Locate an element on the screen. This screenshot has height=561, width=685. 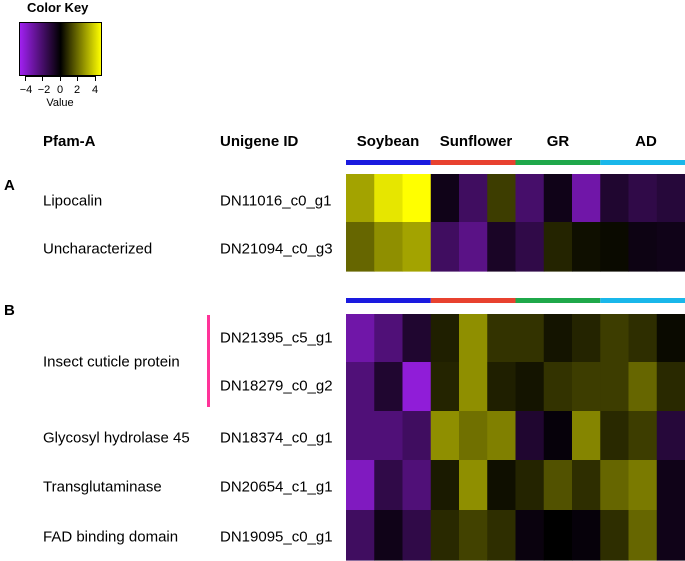
group-label-soybean: Soybean is located at coordinates (388, 141).